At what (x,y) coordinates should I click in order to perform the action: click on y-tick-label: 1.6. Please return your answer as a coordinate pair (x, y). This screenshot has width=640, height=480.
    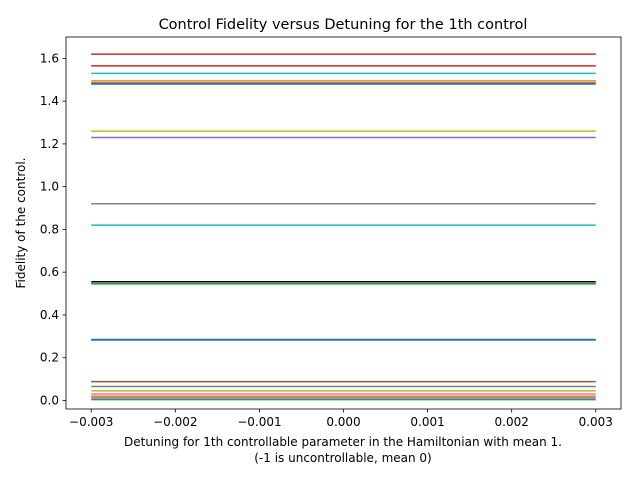
    Looking at the image, I should click on (49, 58).